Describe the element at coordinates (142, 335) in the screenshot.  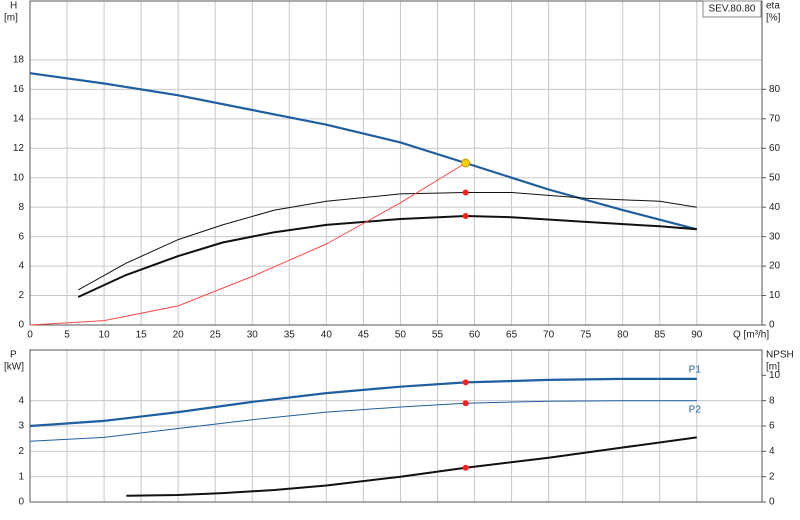
I see `x-tick-label: 15` at that location.